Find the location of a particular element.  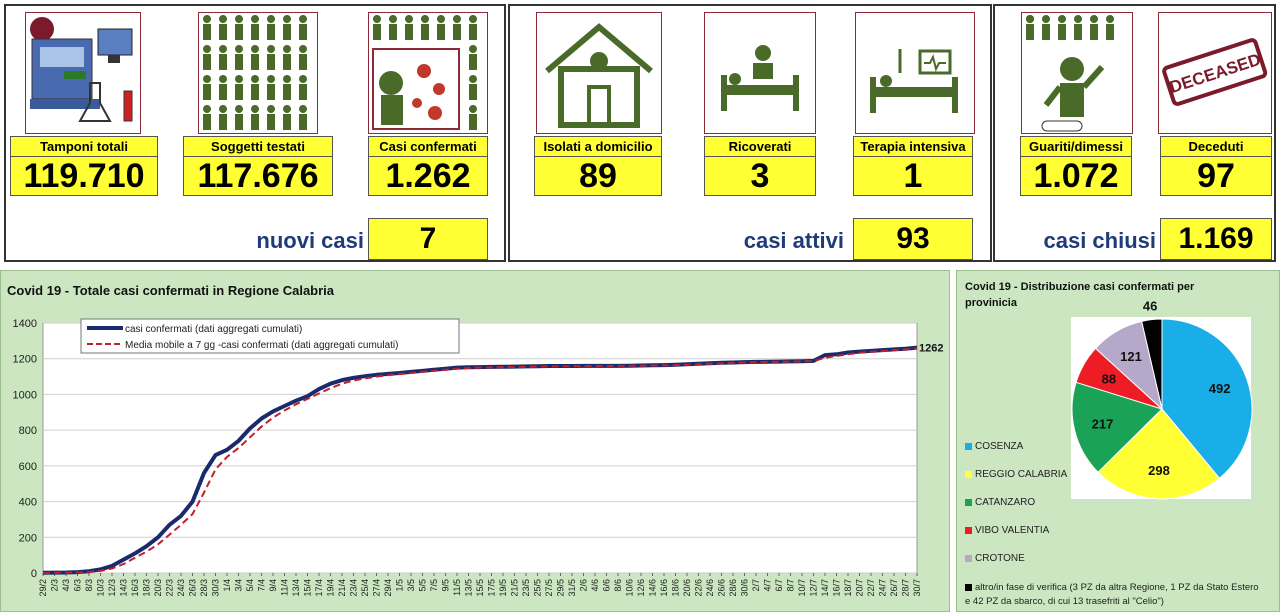

x-tick-label: 16/7 is located at coordinates (837, 588).